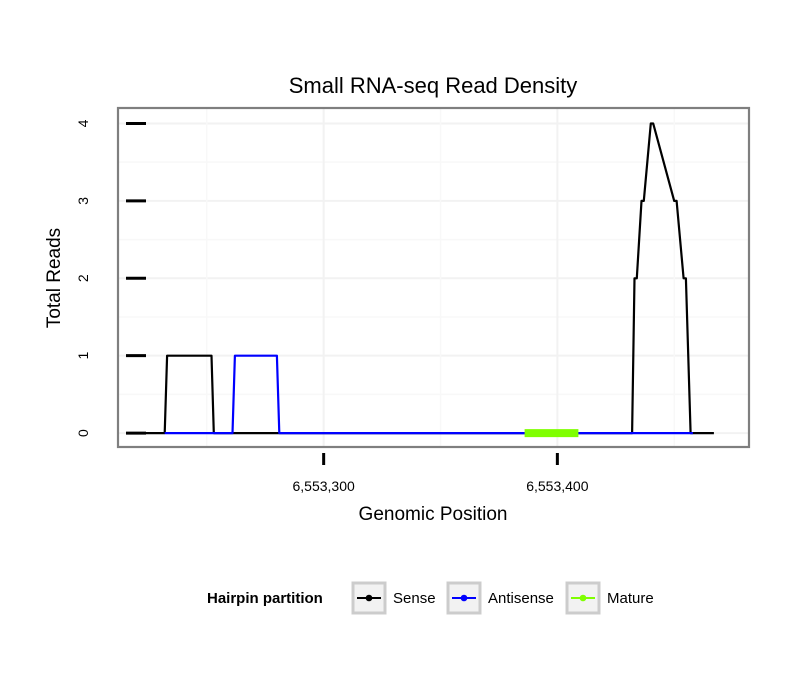  I want to click on y-axis-title: Total Reads, so click(54, 278).